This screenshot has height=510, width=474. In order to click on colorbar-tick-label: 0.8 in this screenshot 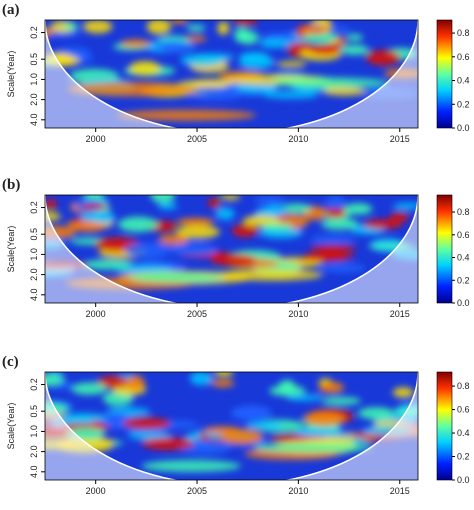, I will do `click(463, 212)`.